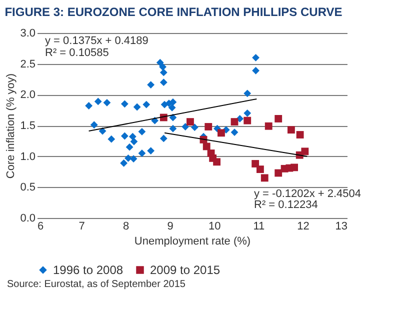  What do you see at coordinates (185, 270) in the screenshot?
I see `legend-label: 2009 to 2015` at bounding box center [185, 270].